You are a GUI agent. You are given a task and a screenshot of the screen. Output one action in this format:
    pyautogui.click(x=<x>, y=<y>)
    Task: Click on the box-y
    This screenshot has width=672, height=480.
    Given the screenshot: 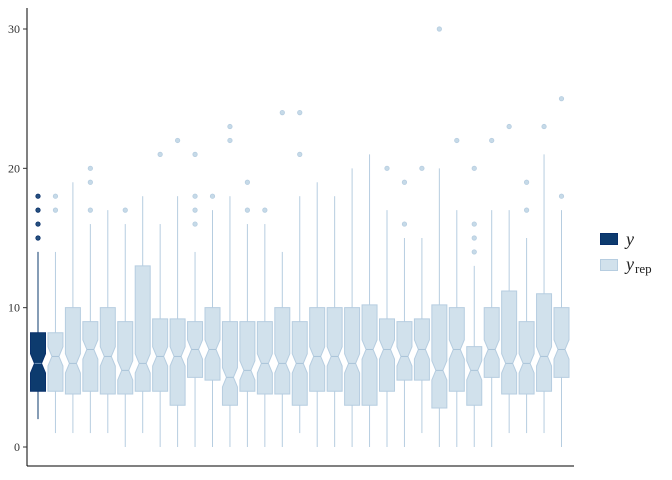 What is the action you would take?
    pyautogui.click(x=38, y=306)
    